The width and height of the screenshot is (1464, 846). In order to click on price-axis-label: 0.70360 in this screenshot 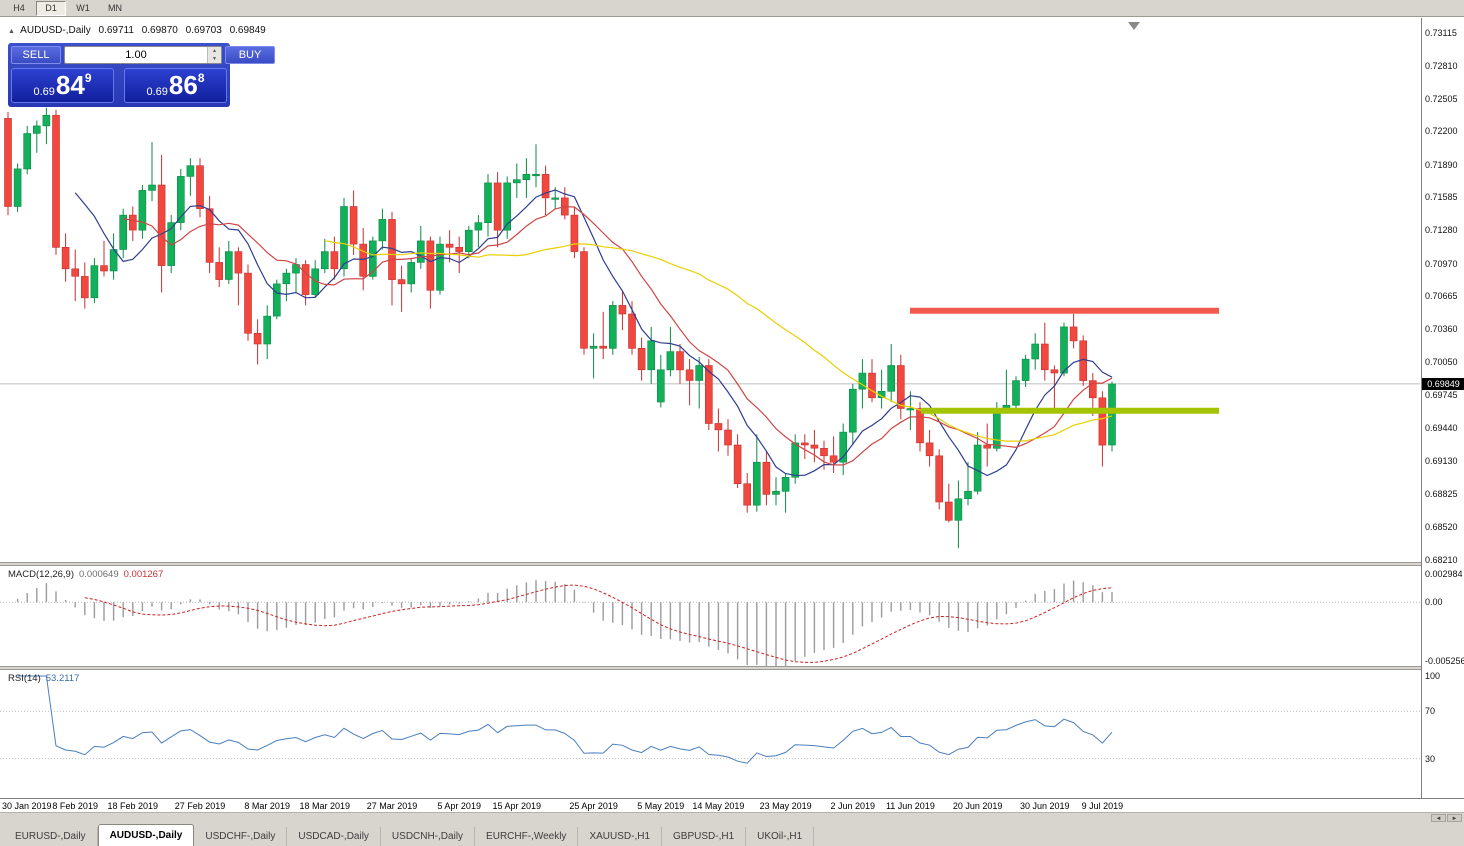, I will do `click(1441, 329)`.